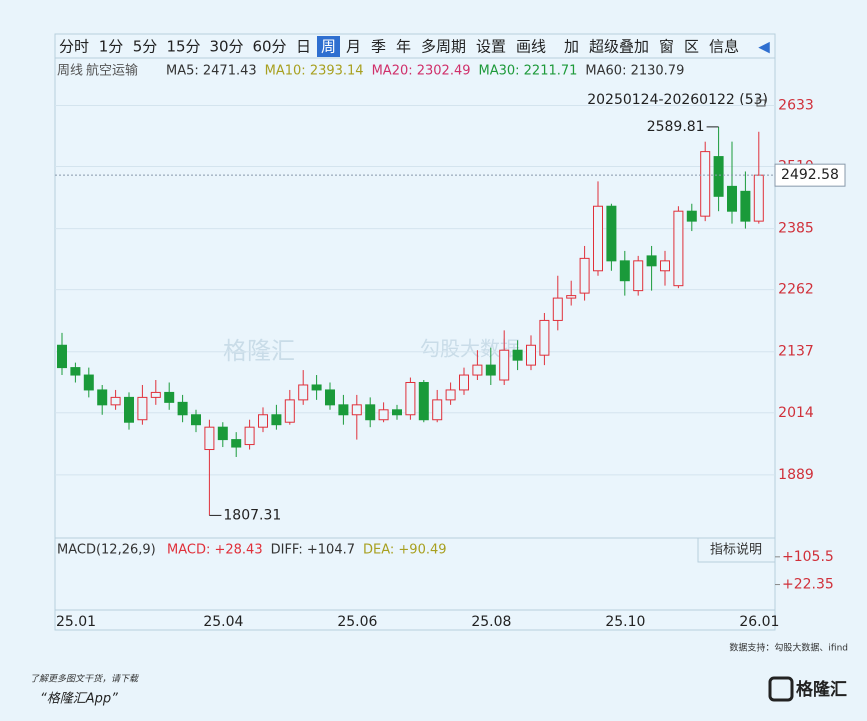  Describe the element at coordinates (619, 47) in the screenshot. I see `tab: 超级叠加` at that location.